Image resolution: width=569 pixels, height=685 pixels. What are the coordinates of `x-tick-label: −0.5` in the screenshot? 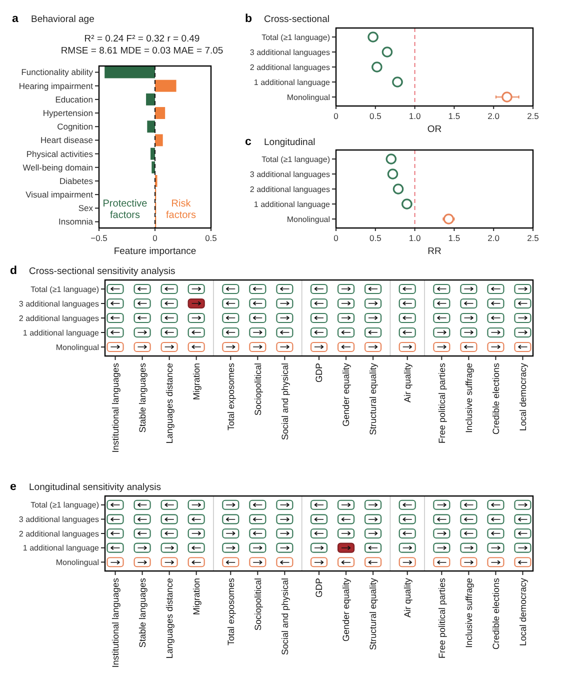 It's located at (99, 238).